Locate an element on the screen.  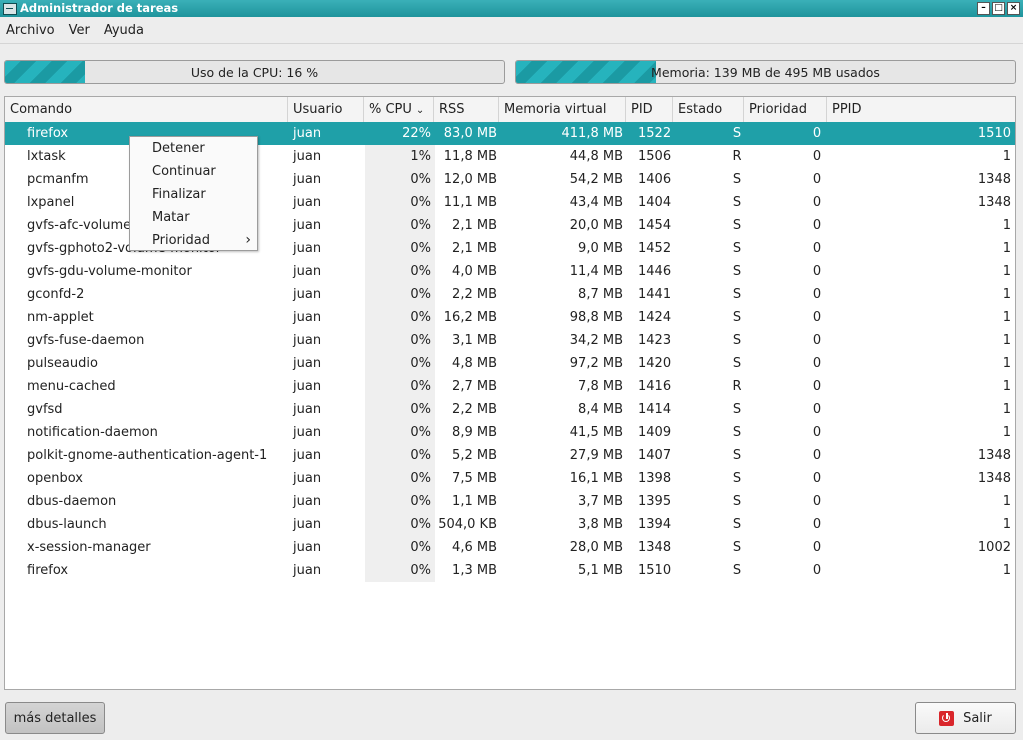
cell-pid: 1441 is located at coordinates (655, 294).